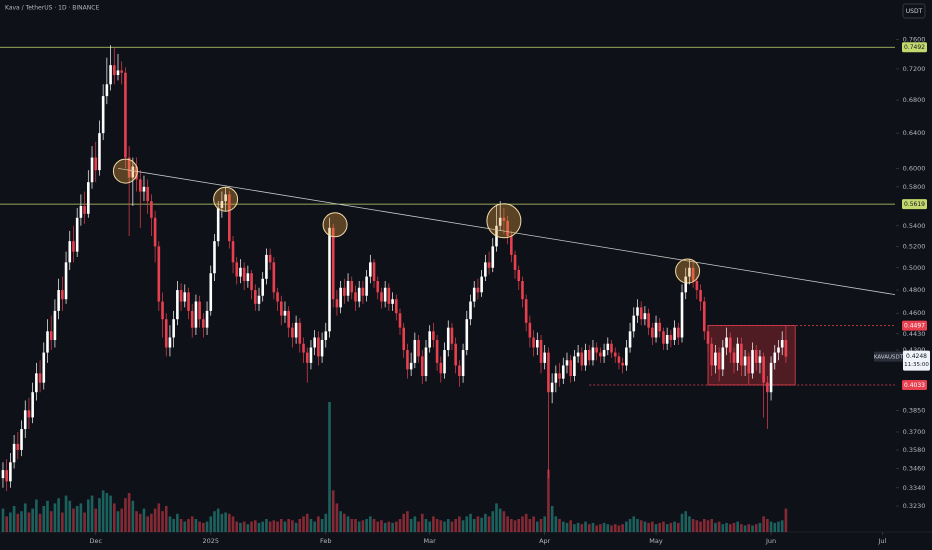 This screenshot has width=932, height=550. Describe the element at coordinates (916, 356) in the screenshot. I see `current-price-label: 0.4248` at that location.